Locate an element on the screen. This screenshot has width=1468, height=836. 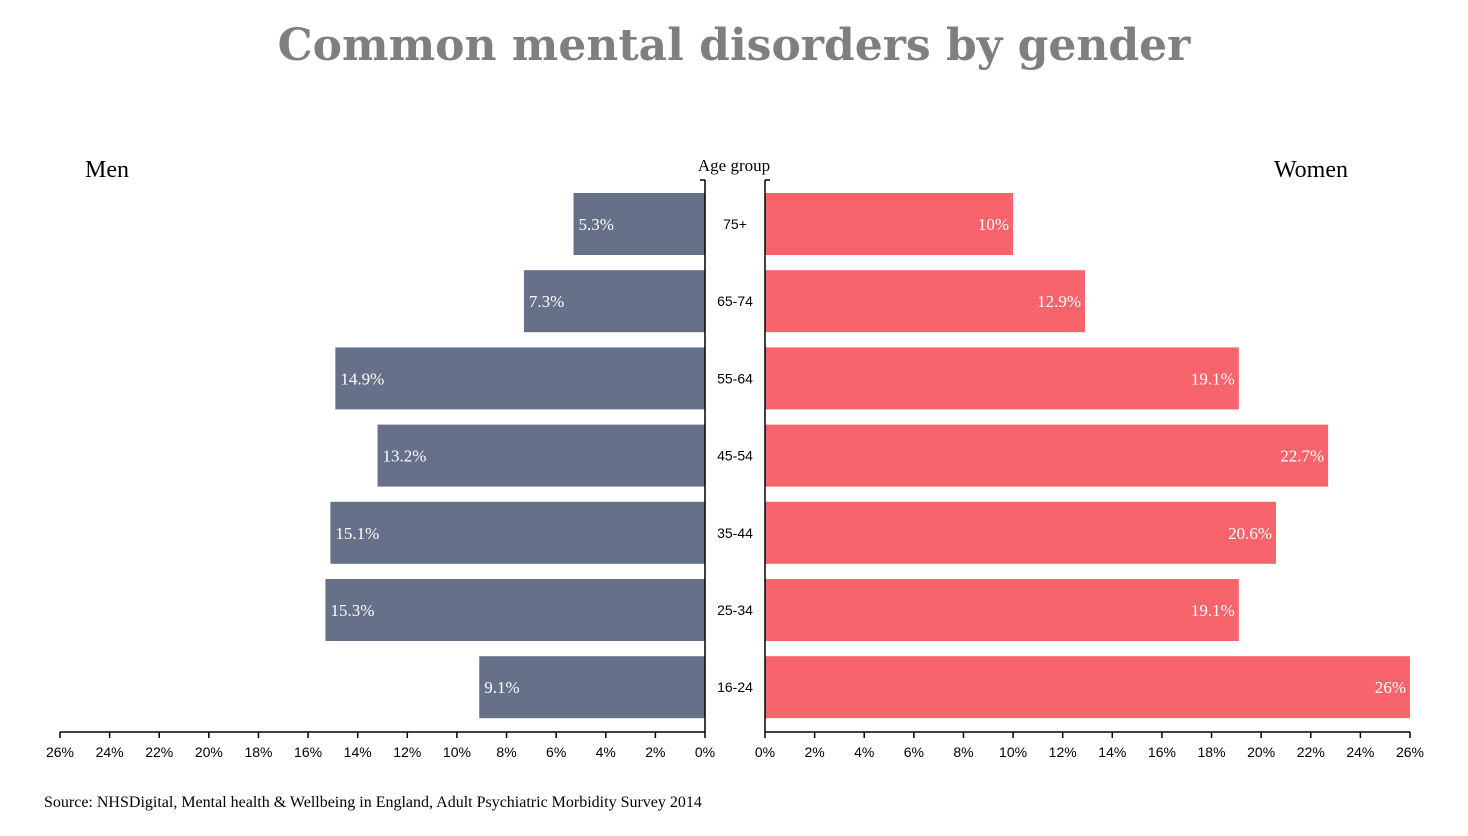
men-bar-75+ is located at coordinates (639, 224).